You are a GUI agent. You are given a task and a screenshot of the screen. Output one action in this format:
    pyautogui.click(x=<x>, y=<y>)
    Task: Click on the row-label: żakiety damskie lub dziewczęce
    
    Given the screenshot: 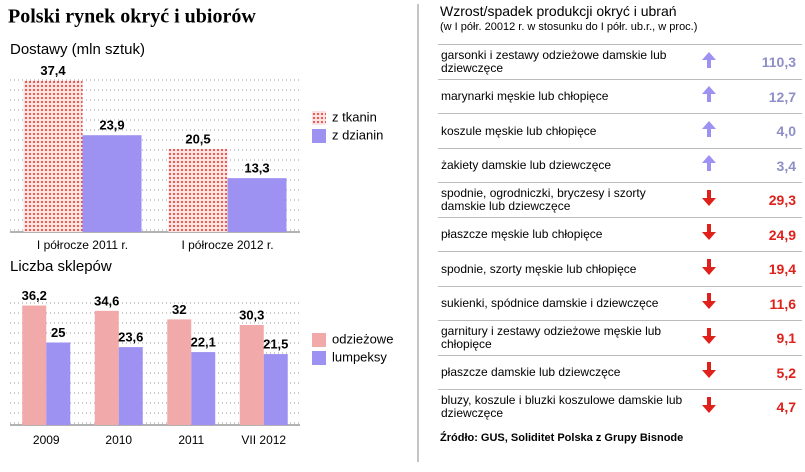 What is the action you would take?
    pyautogui.click(x=526, y=165)
    